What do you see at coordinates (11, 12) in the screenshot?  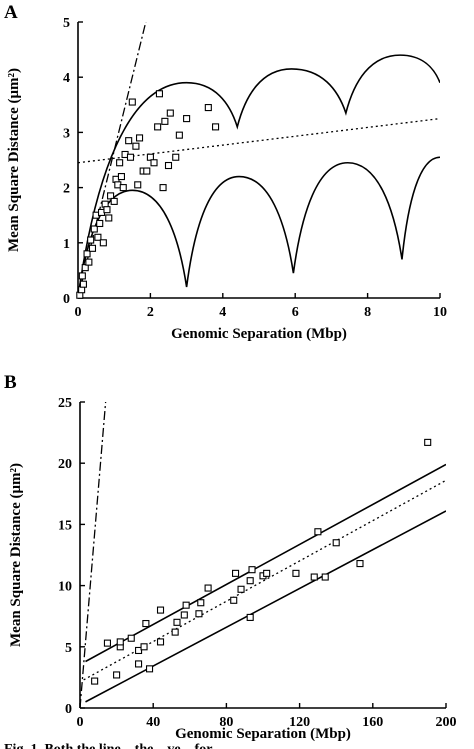 I see `panel-label: A` at bounding box center [11, 12].